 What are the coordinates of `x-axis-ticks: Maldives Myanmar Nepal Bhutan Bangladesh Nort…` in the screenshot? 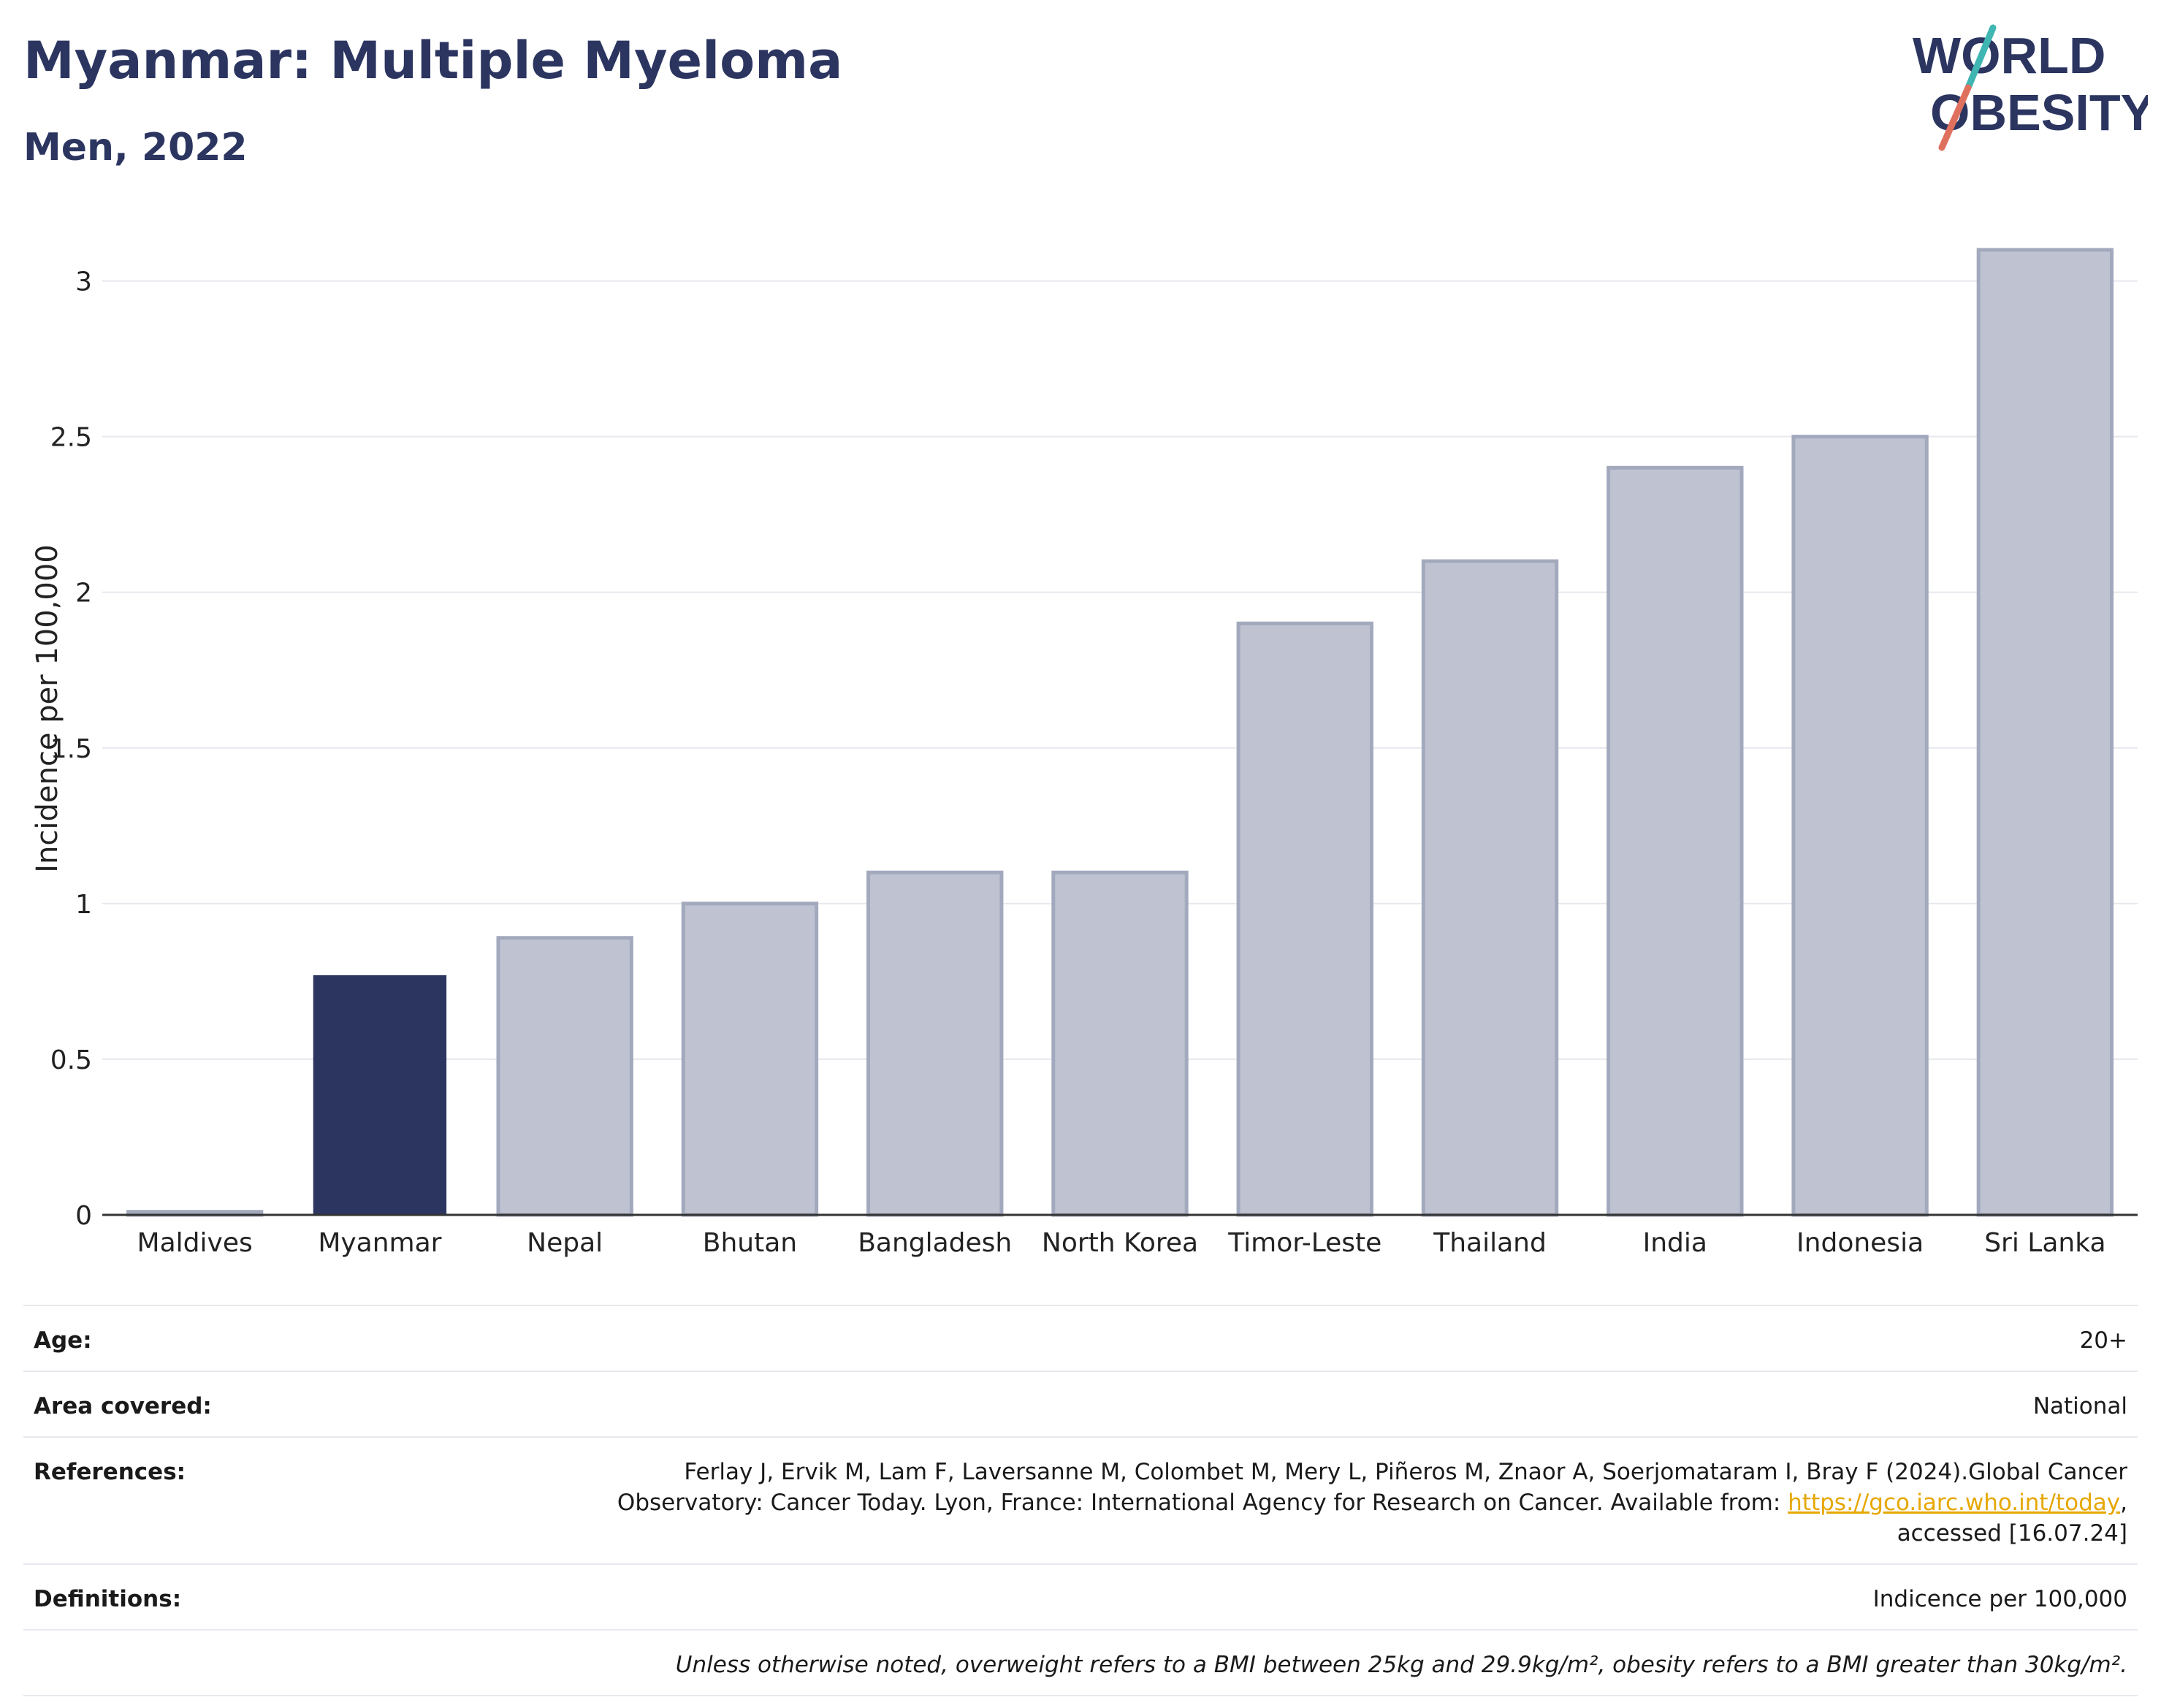 It's located at (1121, 1243).